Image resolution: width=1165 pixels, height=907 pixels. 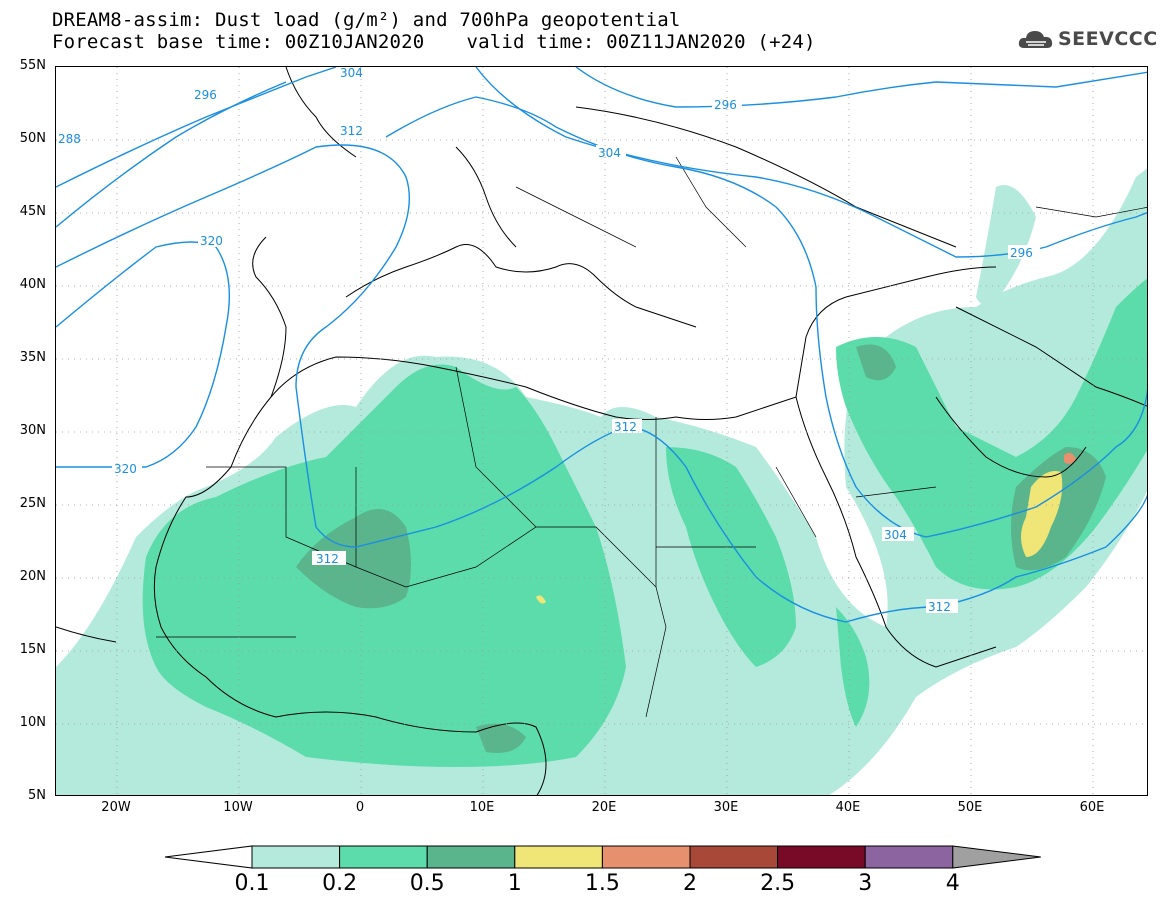 What do you see at coordinates (514, 883) in the screenshot?
I see `colorbar-label: 1` at bounding box center [514, 883].